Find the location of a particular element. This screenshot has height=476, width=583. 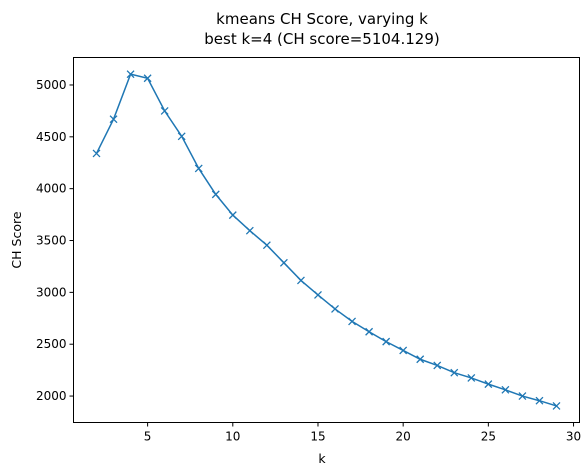

x-tick-label: 5 is located at coordinates (148, 437).